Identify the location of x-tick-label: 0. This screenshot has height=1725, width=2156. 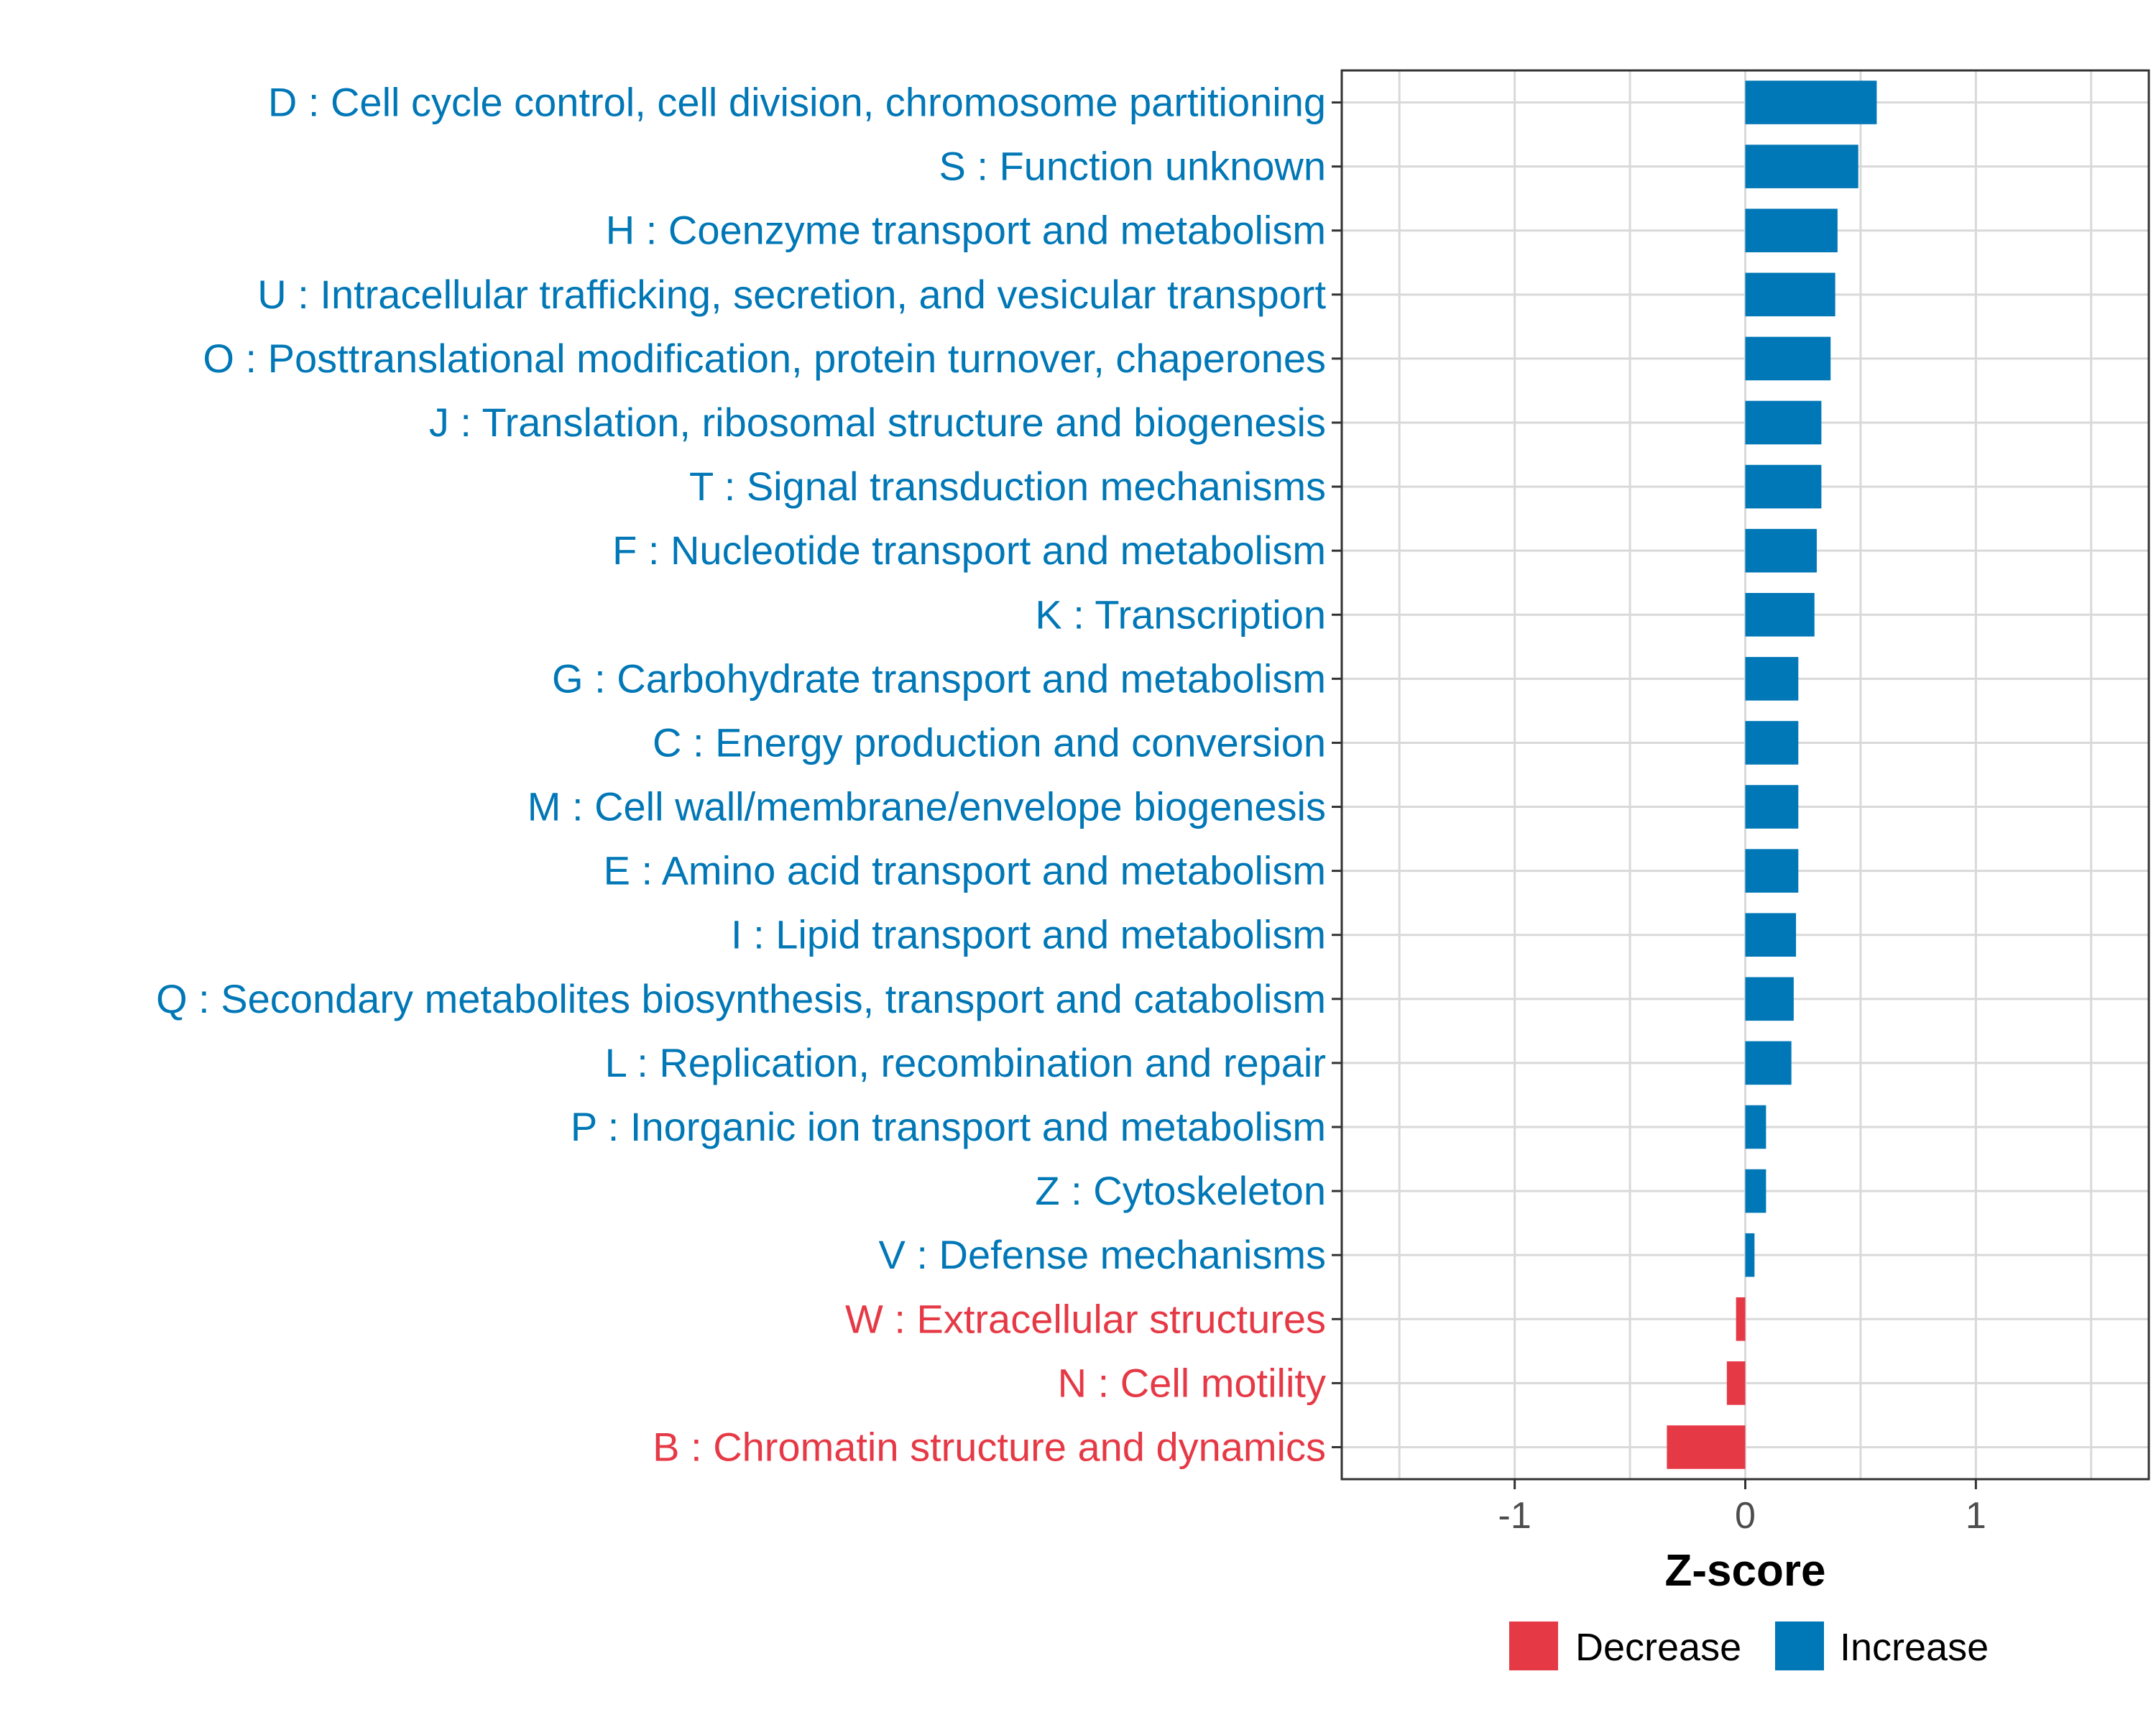
(1745, 1516).